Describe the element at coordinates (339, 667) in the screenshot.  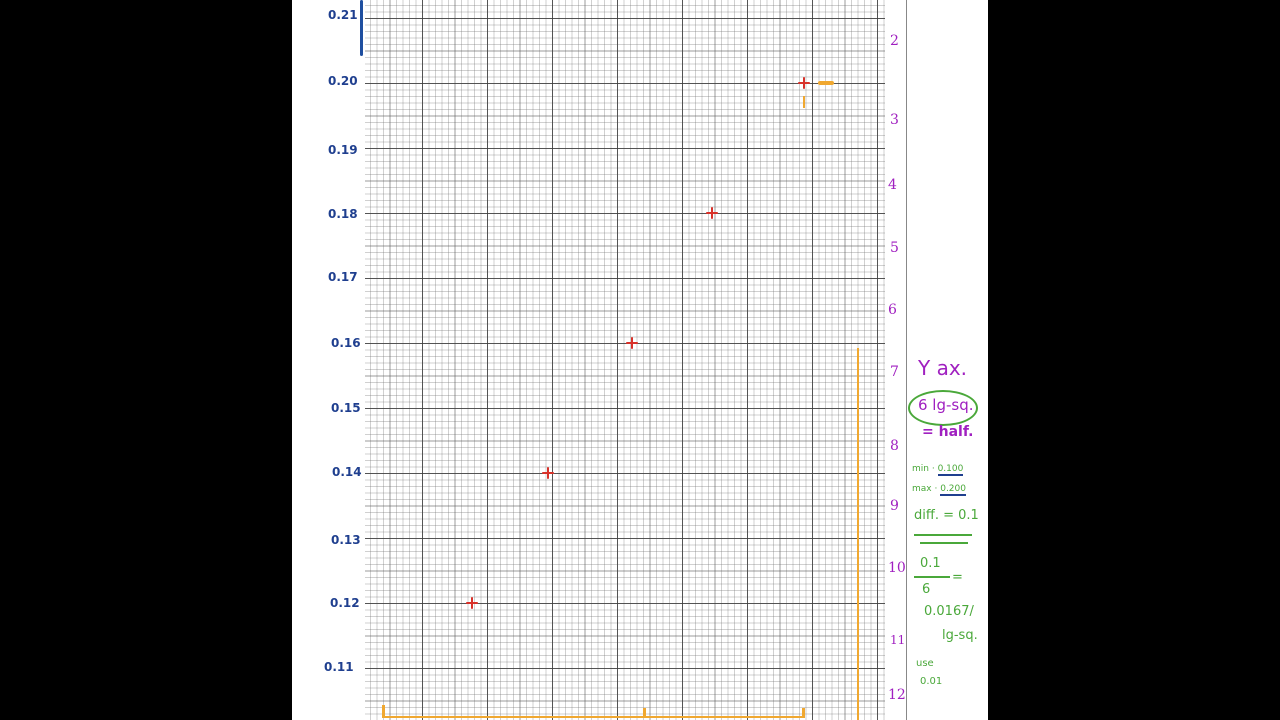
I see `y-tick-label: 0.11` at that location.